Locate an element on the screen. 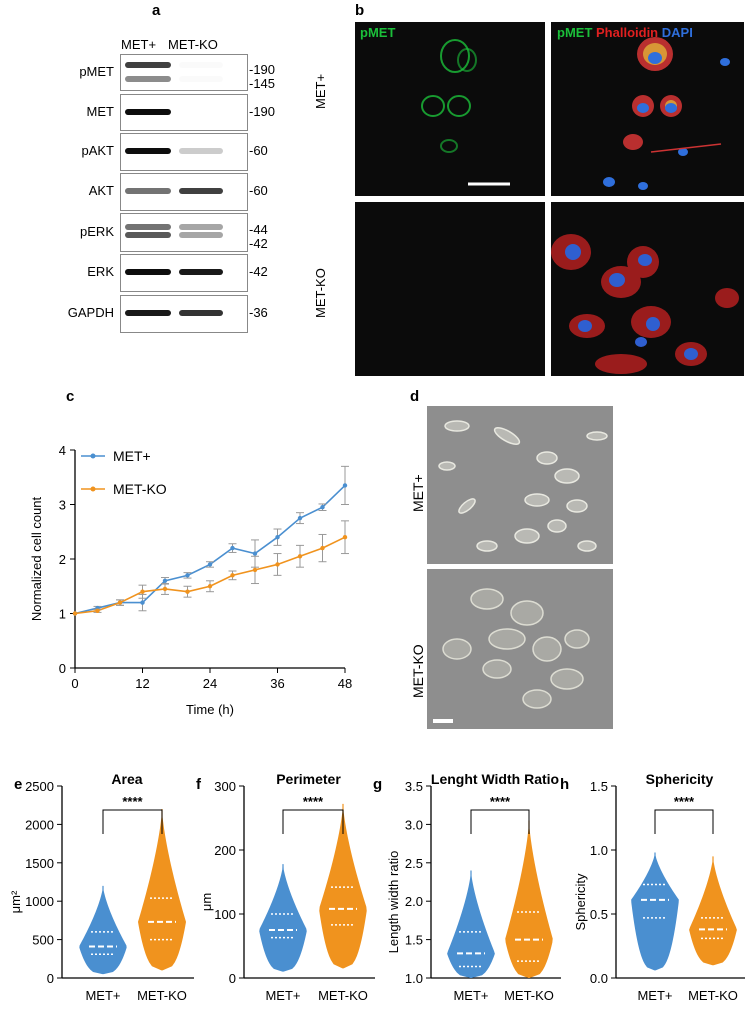 The width and height of the screenshot is (750, 1026). blot-row-label: pMET is located at coordinates (96, 71).